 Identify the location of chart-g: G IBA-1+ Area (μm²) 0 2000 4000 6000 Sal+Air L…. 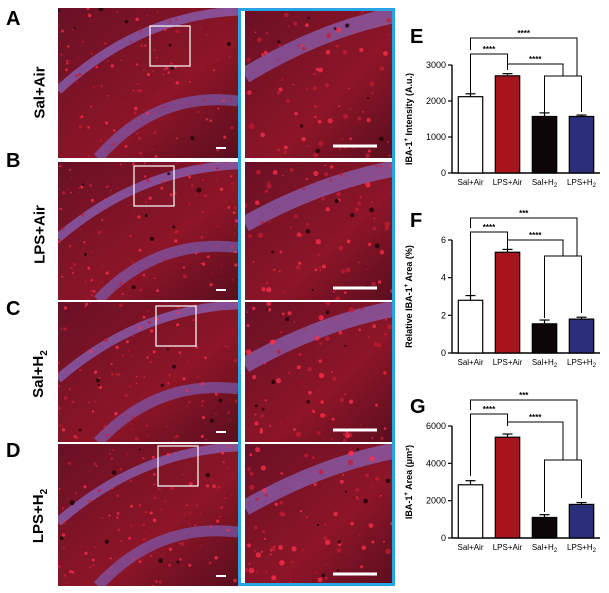
(504, 490).